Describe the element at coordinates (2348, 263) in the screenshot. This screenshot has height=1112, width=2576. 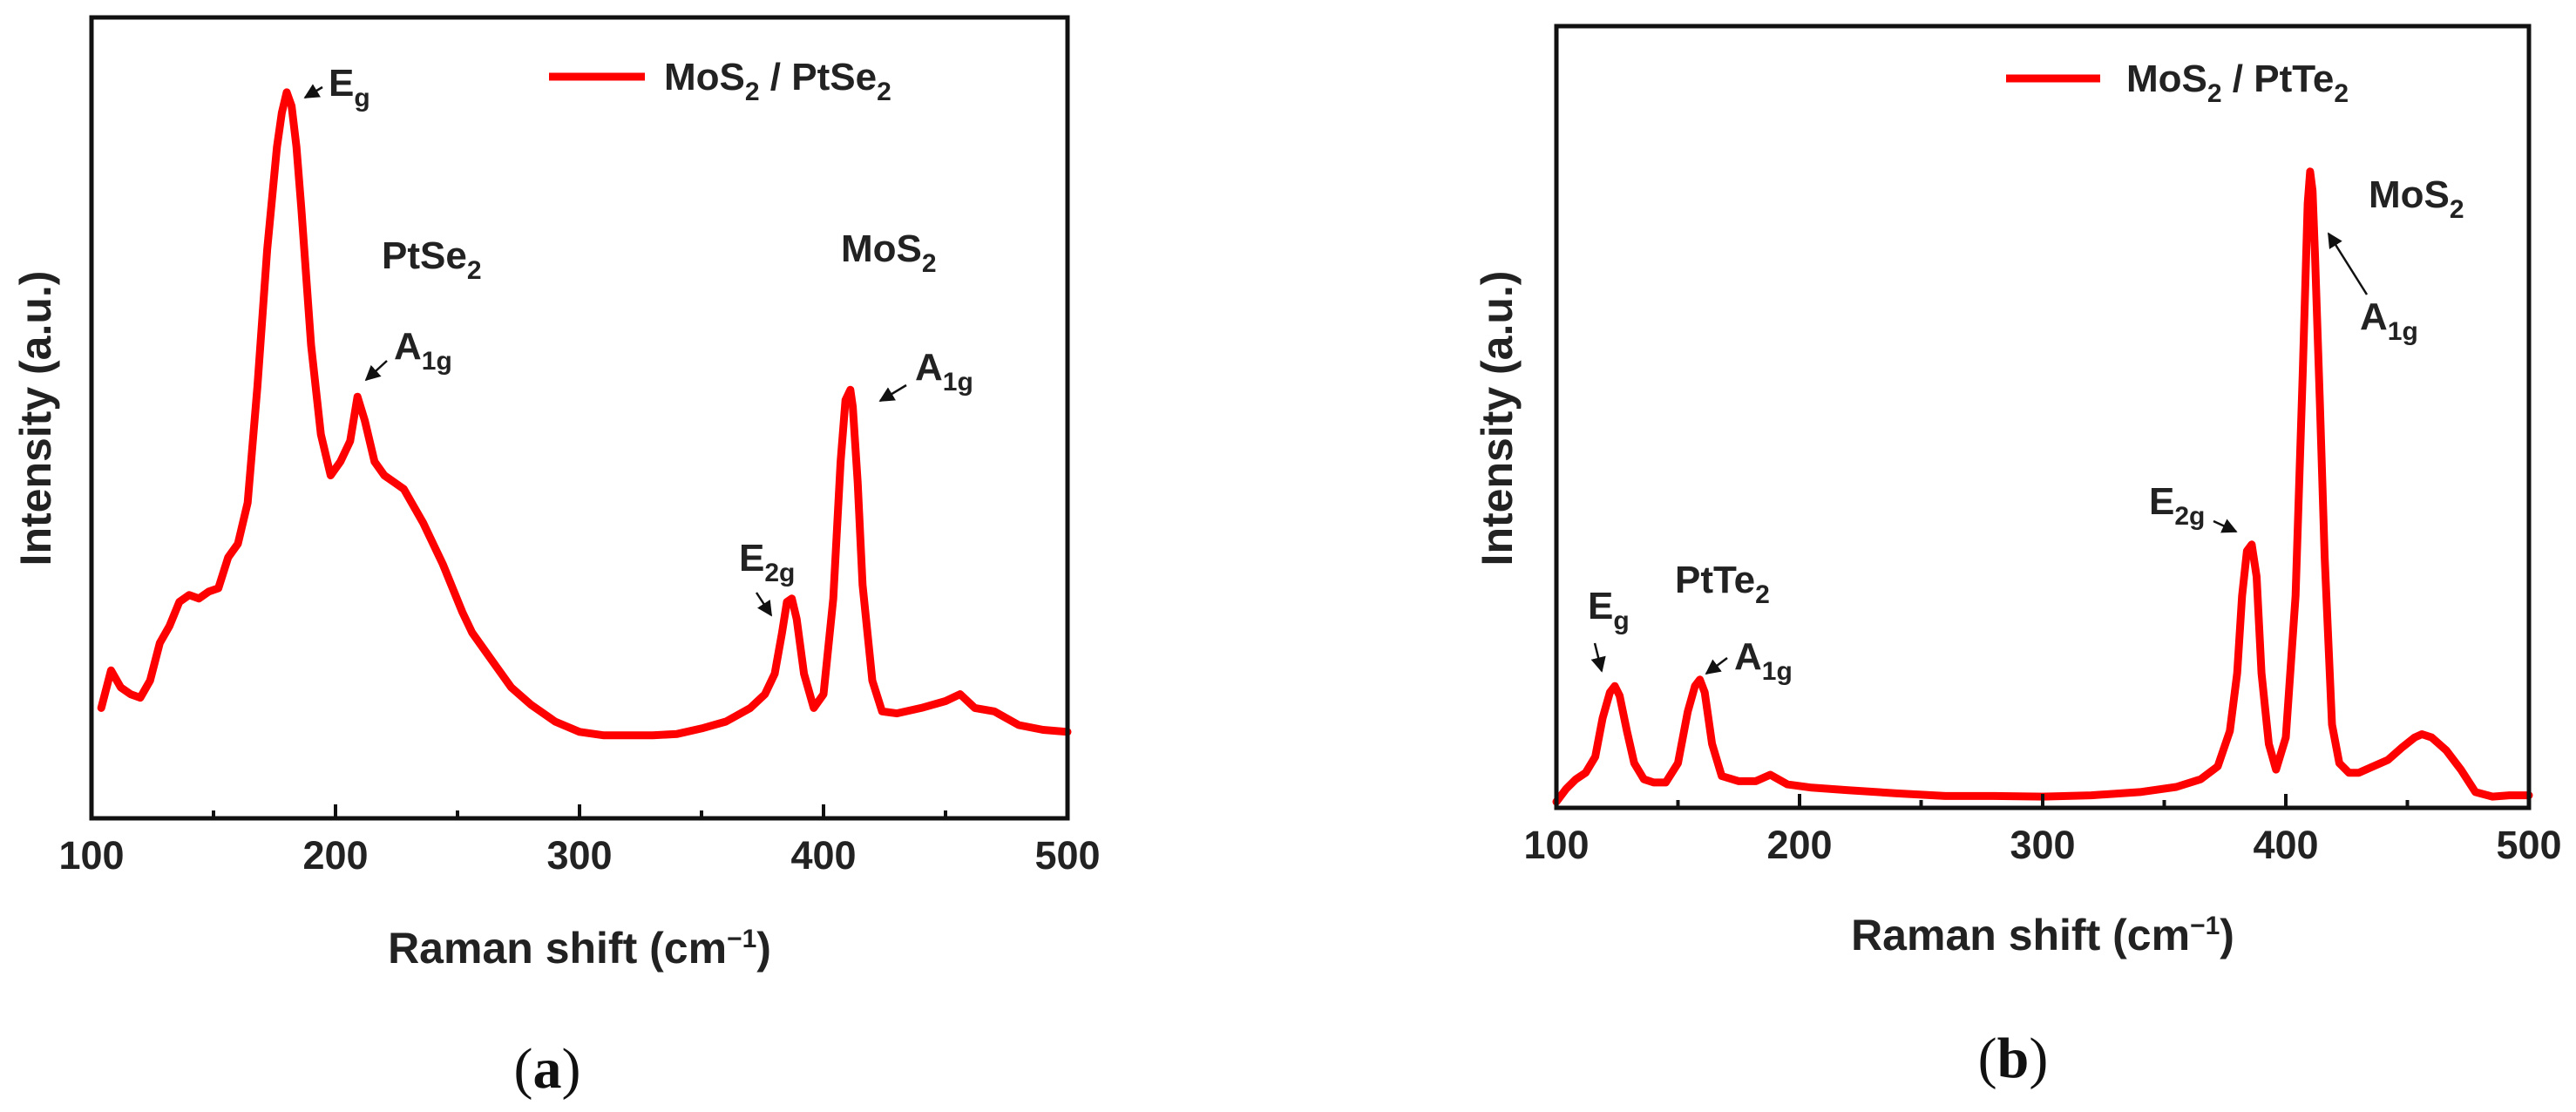
I see `arrow-a1g-mos2-b` at that location.